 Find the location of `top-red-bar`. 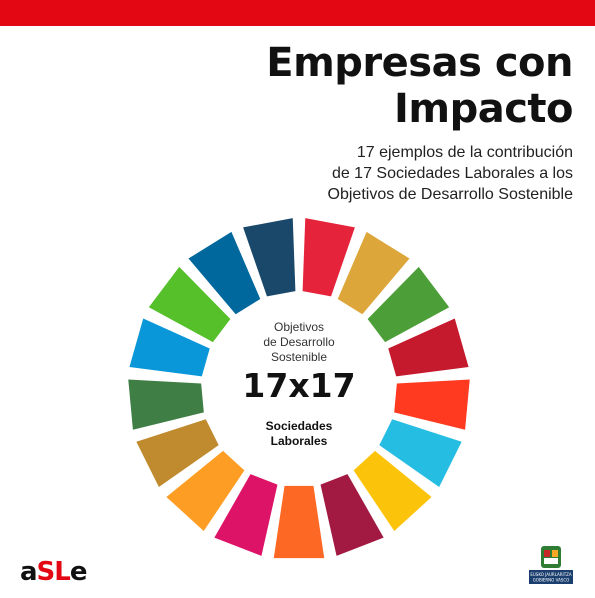

top-red-bar is located at coordinates (297, 13).